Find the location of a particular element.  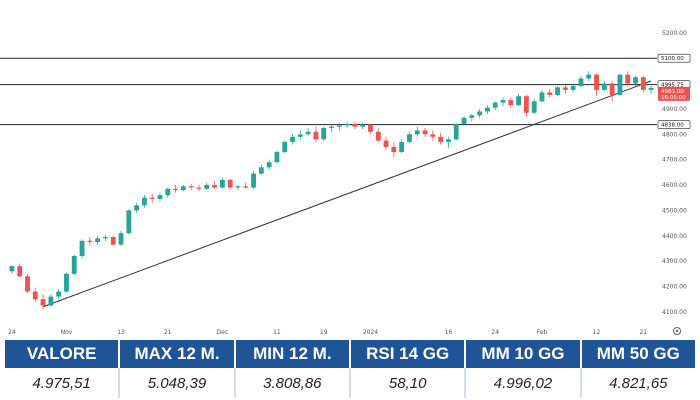

stat-value-rsi-14: 58,10 is located at coordinates (408, 383).